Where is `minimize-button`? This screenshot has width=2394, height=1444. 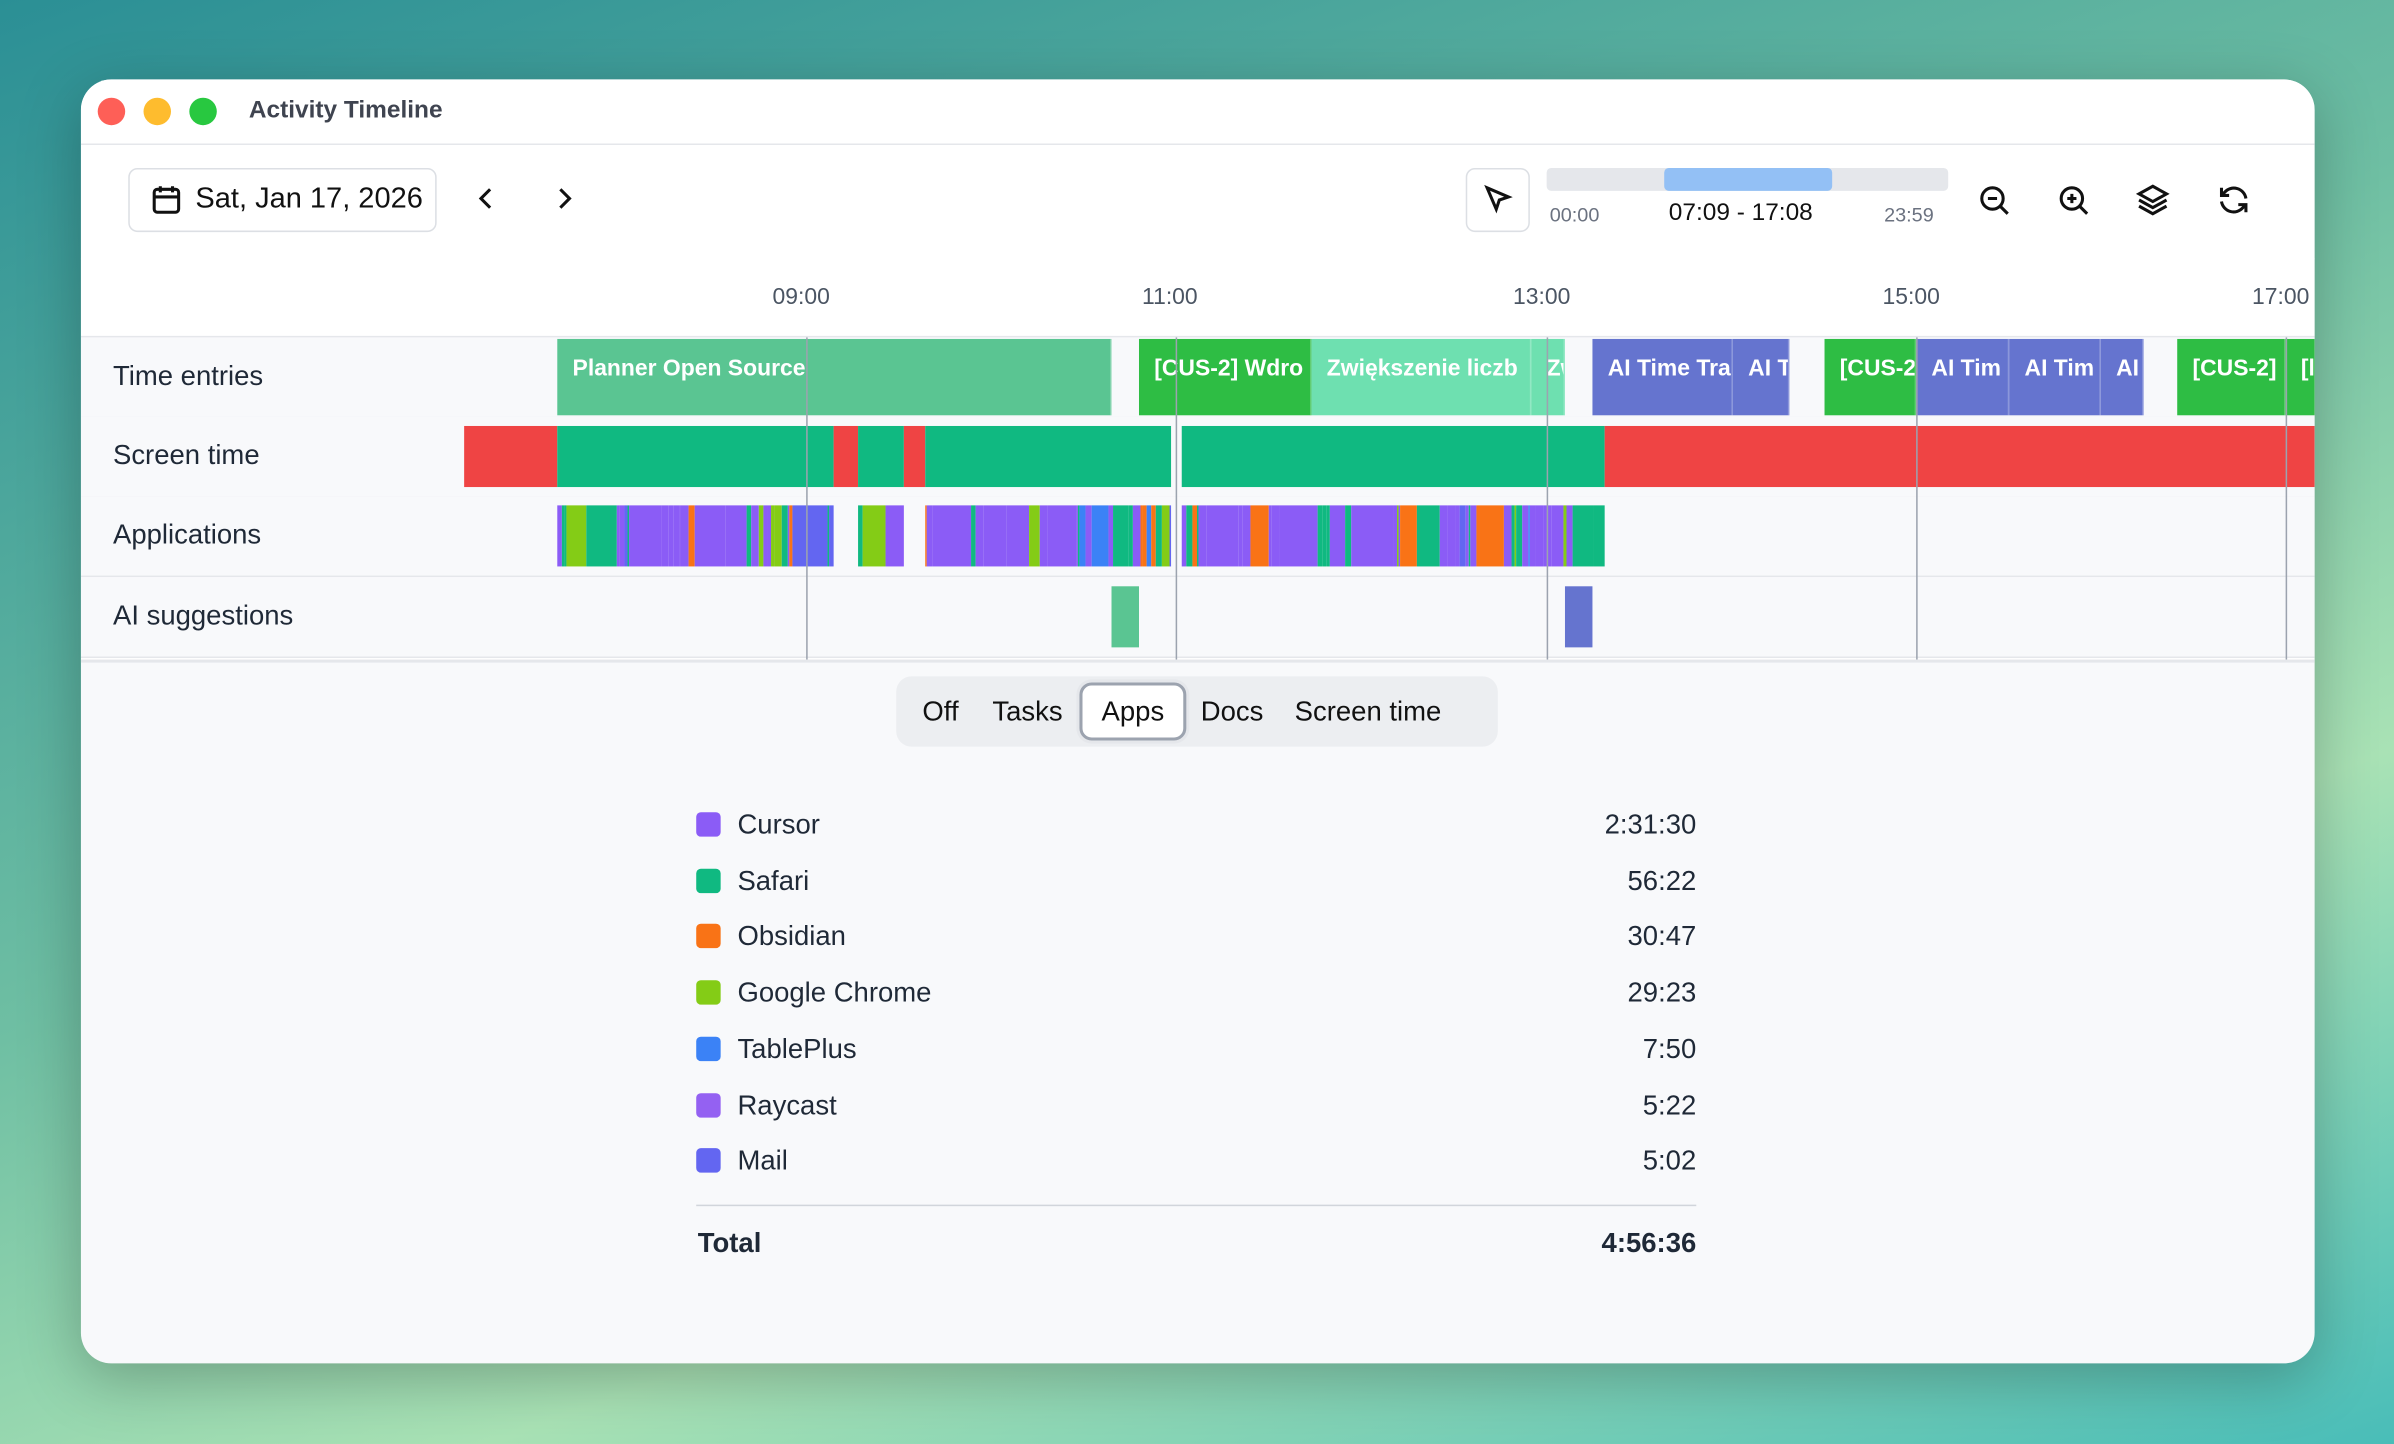
minimize-button is located at coordinates (157, 111).